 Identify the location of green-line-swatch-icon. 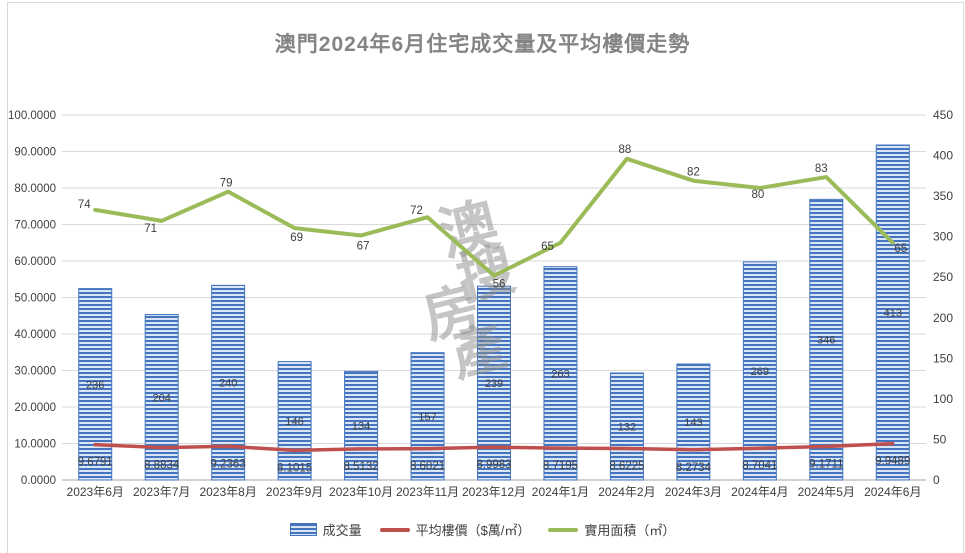
(563, 529).